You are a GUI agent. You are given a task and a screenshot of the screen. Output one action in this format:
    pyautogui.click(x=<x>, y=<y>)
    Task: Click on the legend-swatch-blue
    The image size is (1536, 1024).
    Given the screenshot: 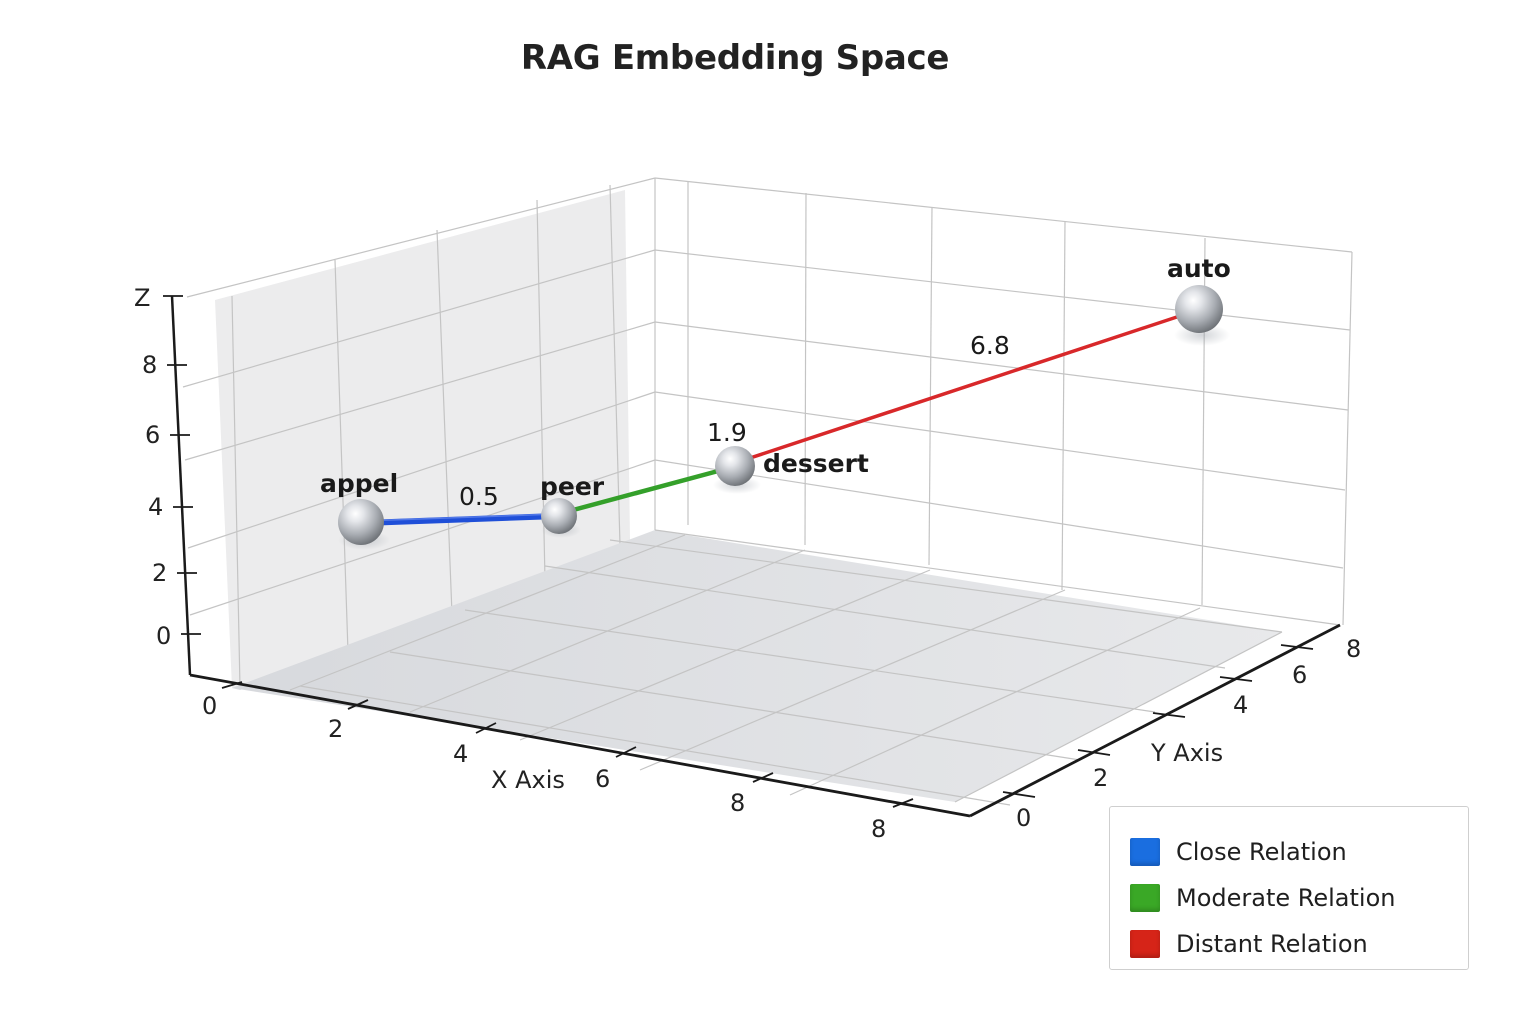 What is the action you would take?
    pyautogui.click(x=1145, y=852)
    